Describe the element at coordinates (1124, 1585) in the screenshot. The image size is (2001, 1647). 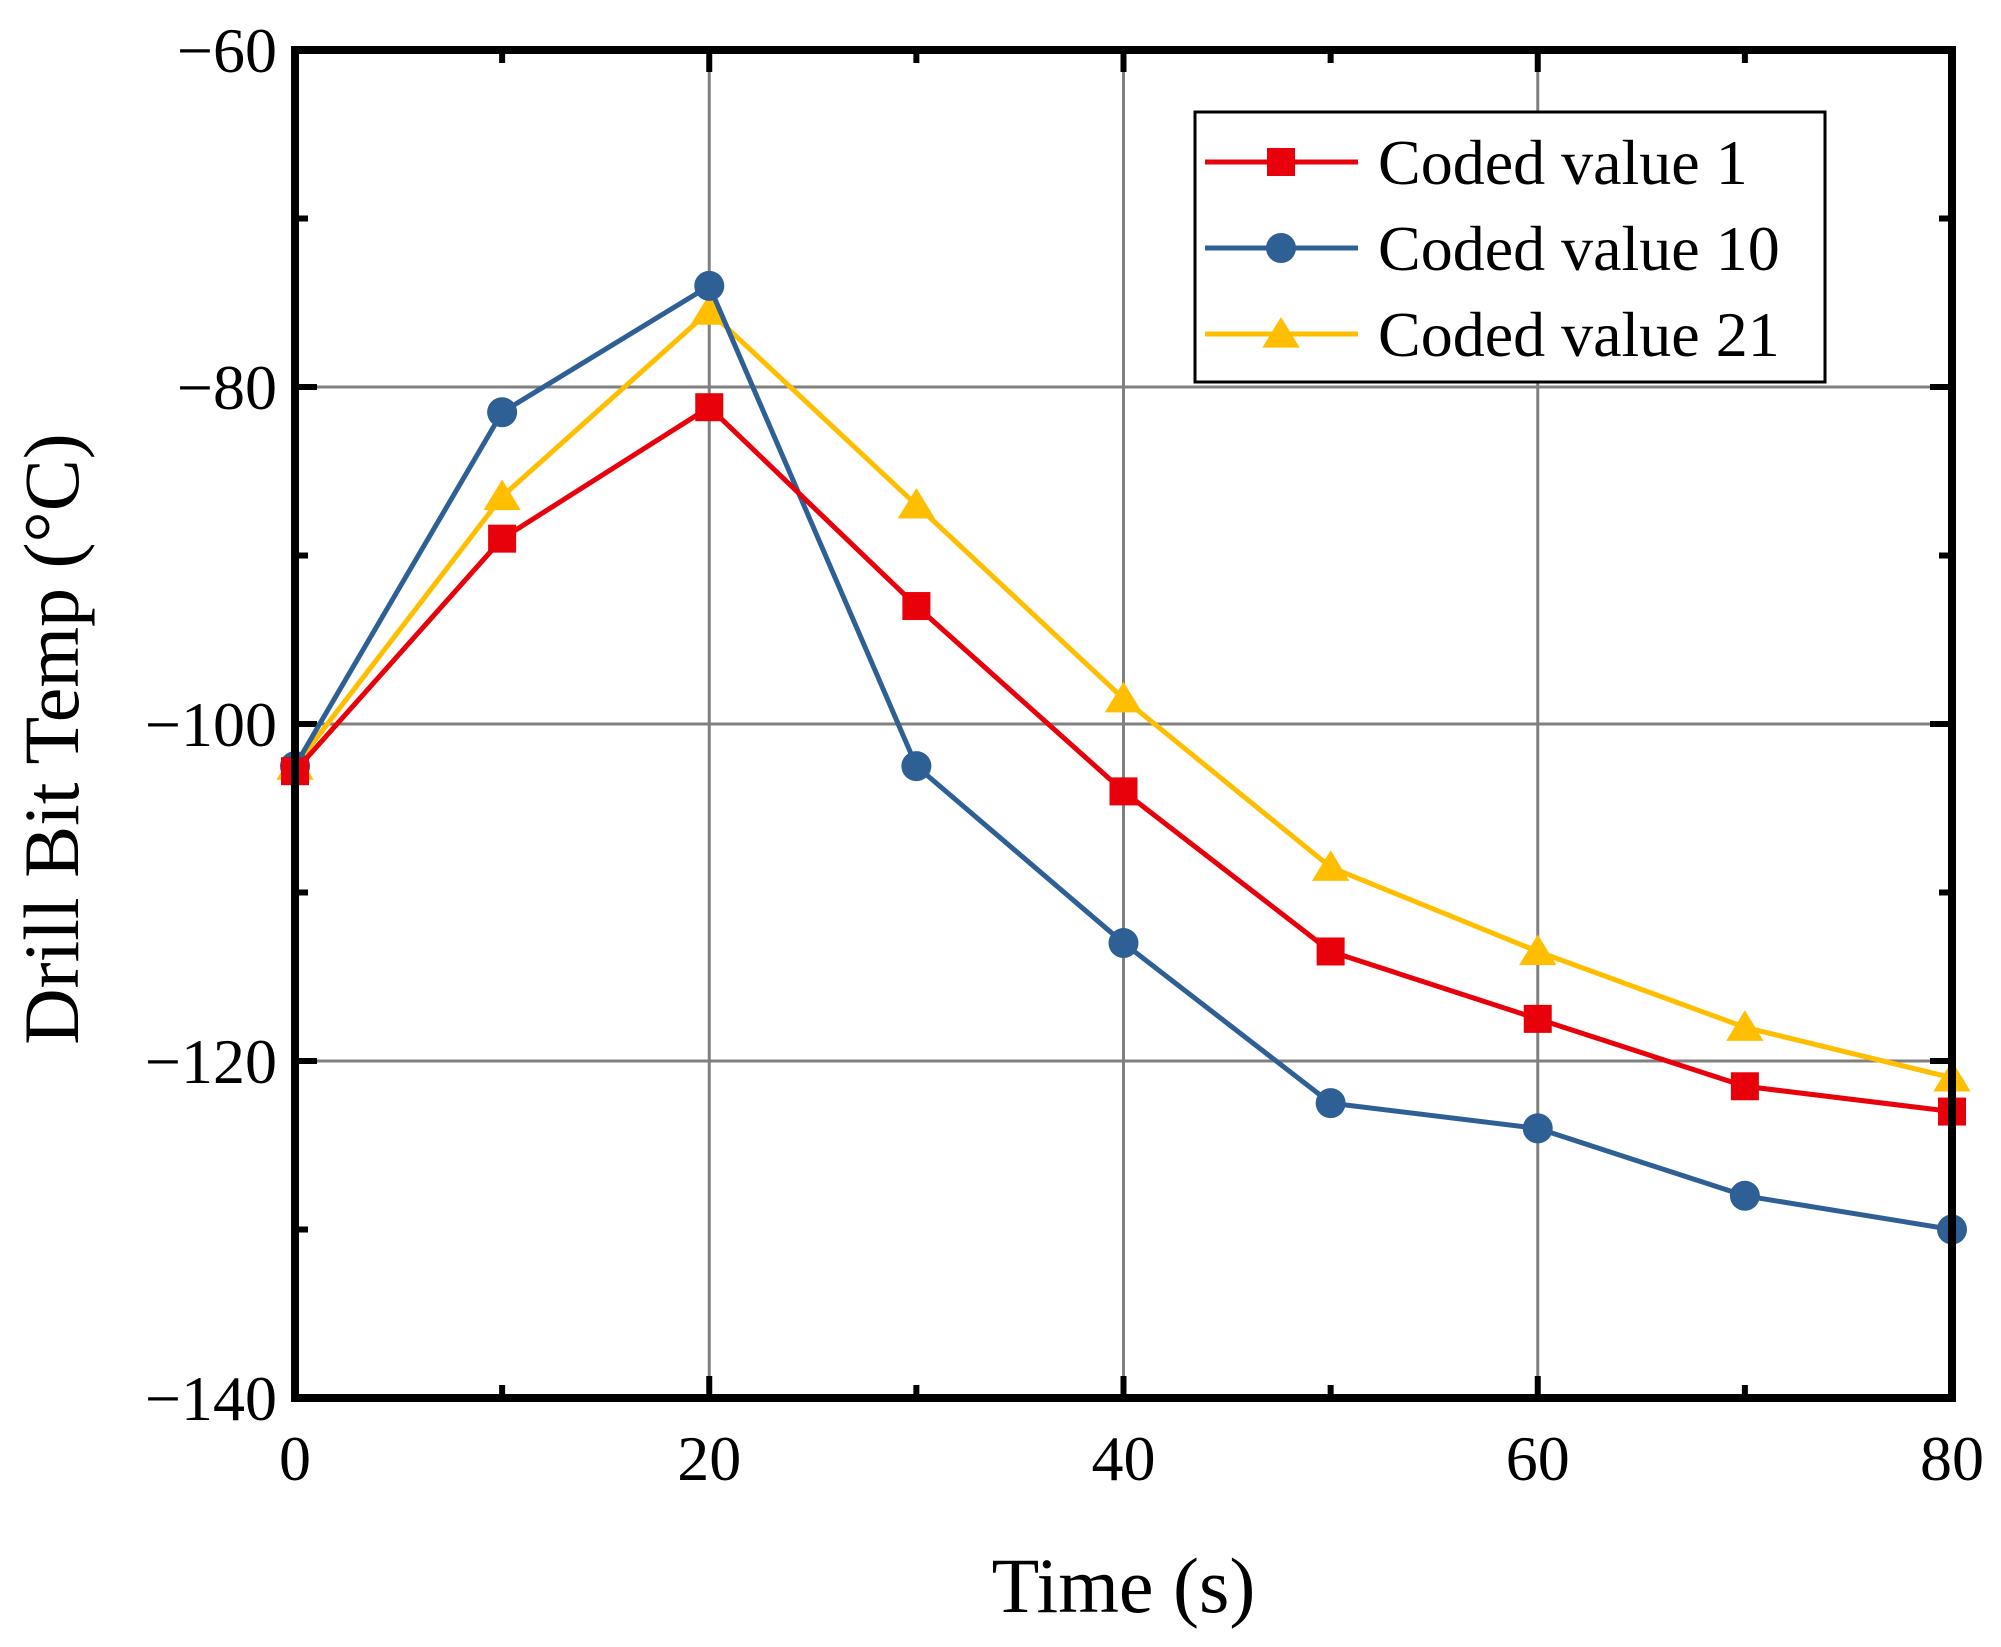
I see `x-axis-title: Time (s)` at that location.